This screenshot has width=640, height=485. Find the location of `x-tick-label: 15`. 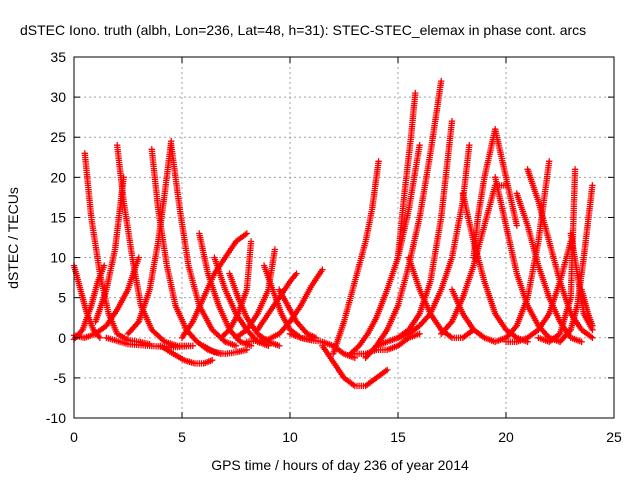

x-tick-label: 15 is located at coordinates (398, 437).